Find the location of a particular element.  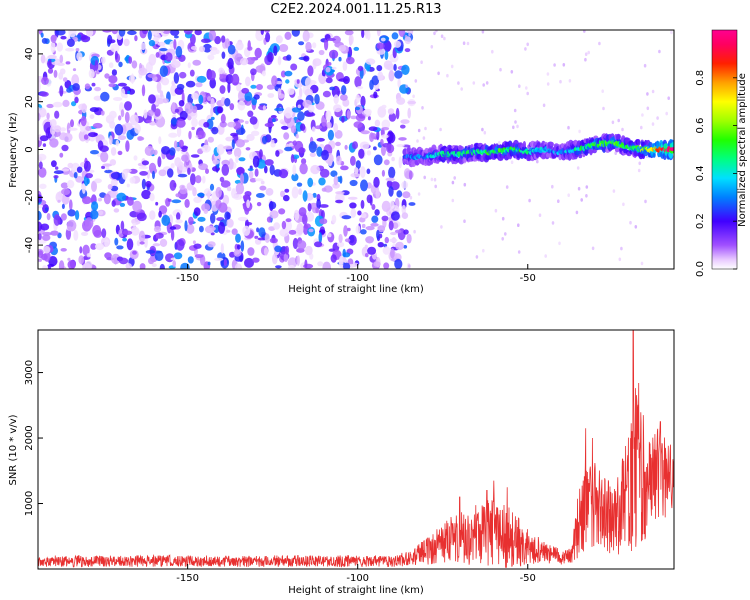

colorbar-label: Normalized spectral amplitude is located at coordinates (742, 150).